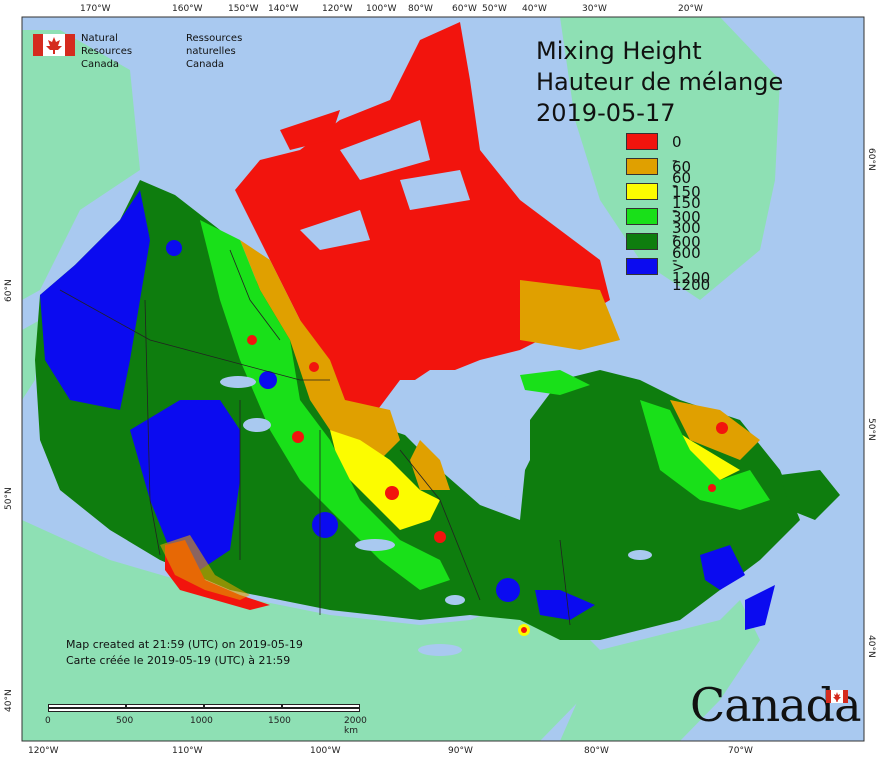 The width and height of the screenshot is (880, 764). What do you see at coordinates (125, 721) in the screenshot?
I see `scale-tick-label: 500` at bounding box center [125, 721].